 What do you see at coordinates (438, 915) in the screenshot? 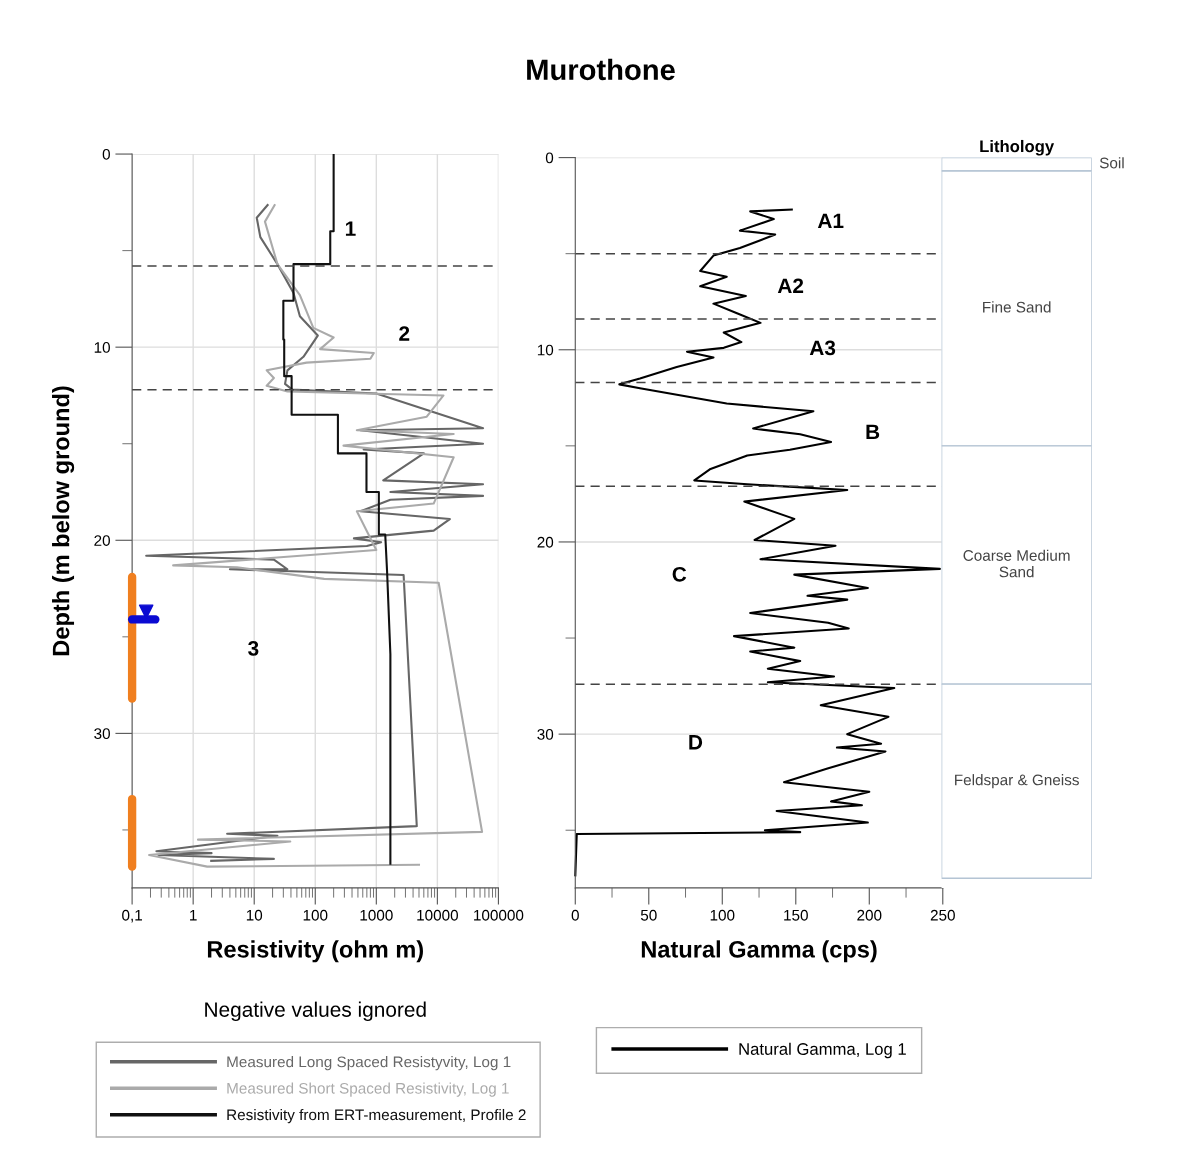
I see `x-tick-label: 10000` at bounding box center [438, 915].